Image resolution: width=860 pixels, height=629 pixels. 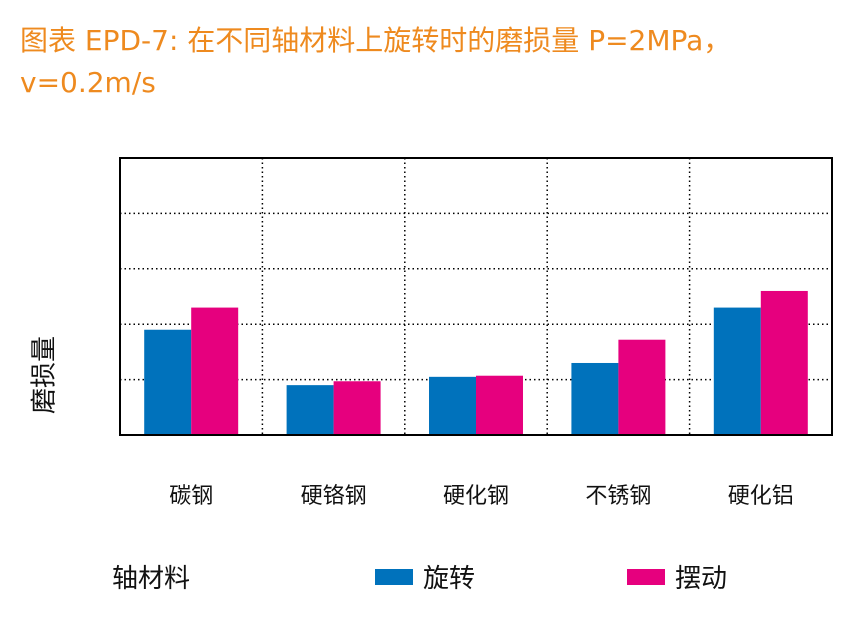 What do you see at coordinates (394, 576) in the screenshot?
I see `legend-swatch-rotation` at bounding box center [394, 576].